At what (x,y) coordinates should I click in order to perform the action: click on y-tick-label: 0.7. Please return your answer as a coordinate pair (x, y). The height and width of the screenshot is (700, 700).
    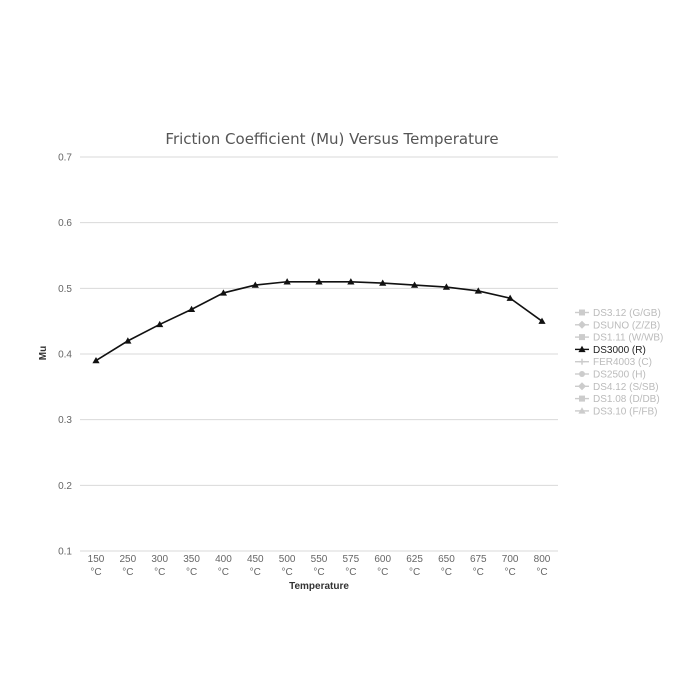
    Looking at the image, I should click on (65, 158).